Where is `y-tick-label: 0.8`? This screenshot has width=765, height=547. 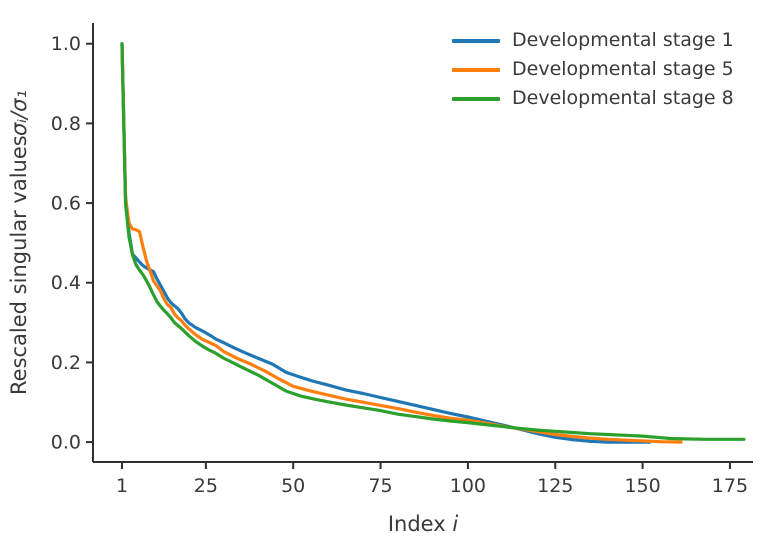
y-tick-label: 0.8 is located at coordinates (66, 124).